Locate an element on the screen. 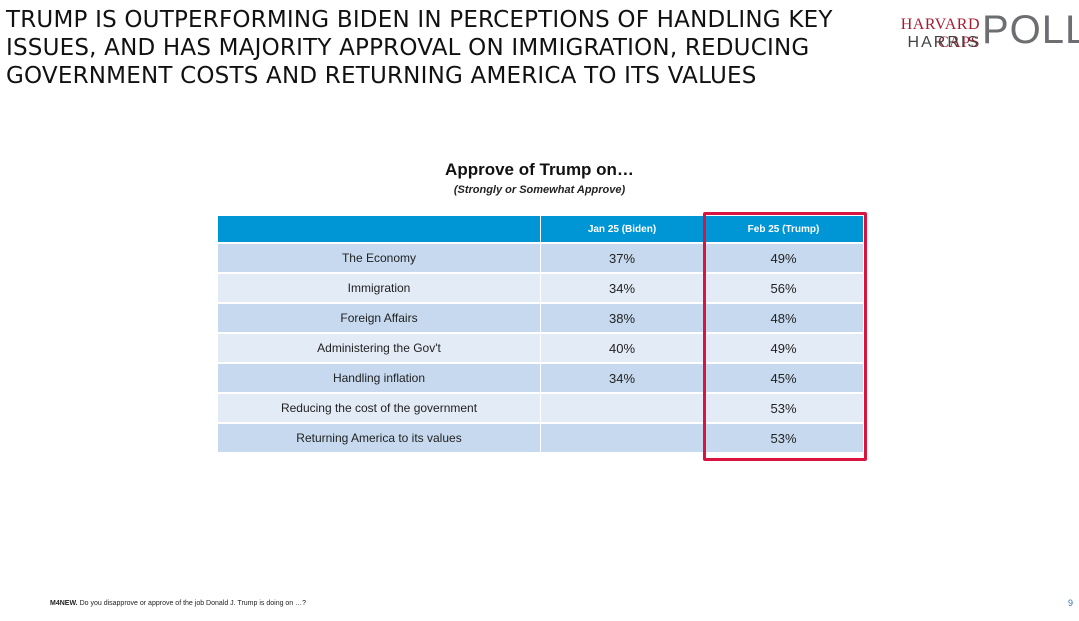 The height and width of the screenshot is (621, 1079). header-jan25-biden: Jan 25 (Biden) is located at coordinates (622, 229).